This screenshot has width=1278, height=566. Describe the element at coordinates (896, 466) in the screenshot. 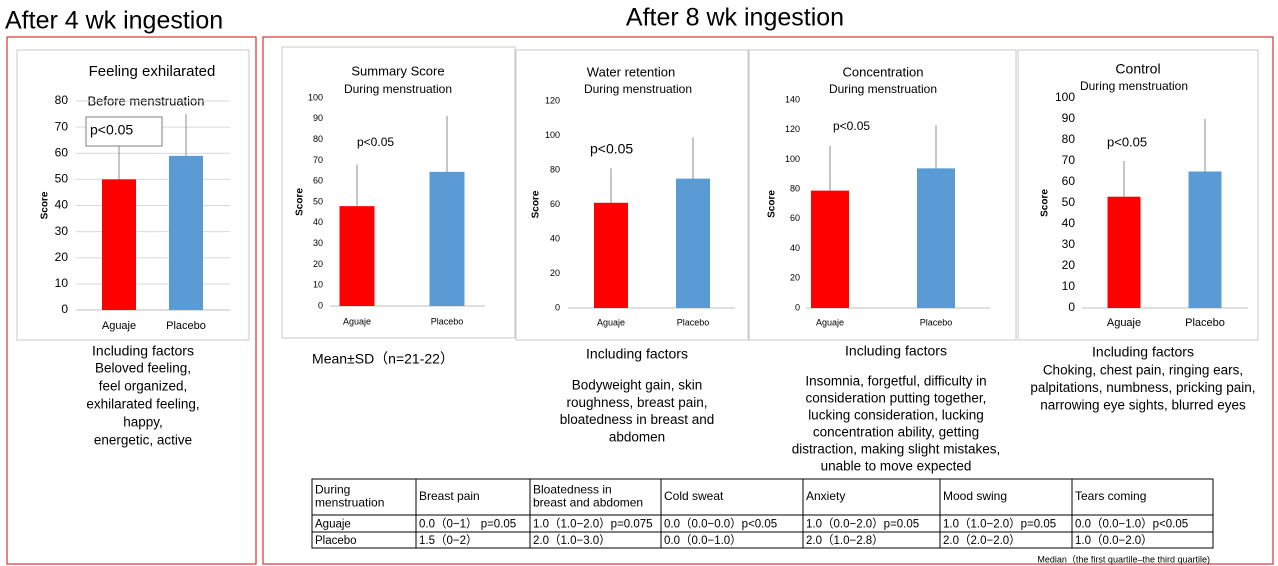

I see `factors-line: unable to move expected` at that location.